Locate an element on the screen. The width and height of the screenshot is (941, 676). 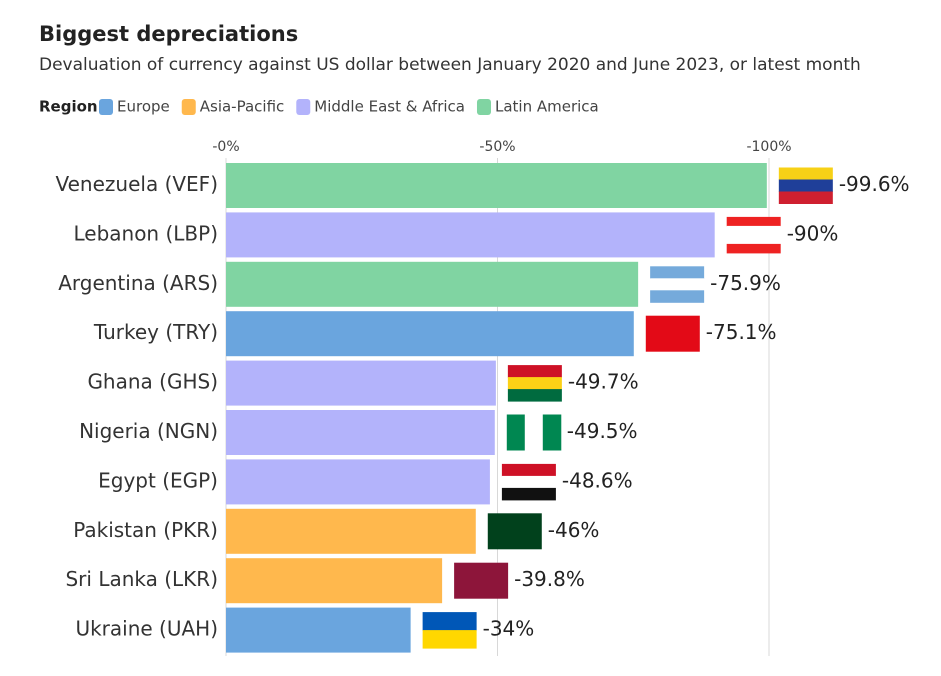
y-tick-label: Egypt (EGP) is located at coordinates (158, 480).